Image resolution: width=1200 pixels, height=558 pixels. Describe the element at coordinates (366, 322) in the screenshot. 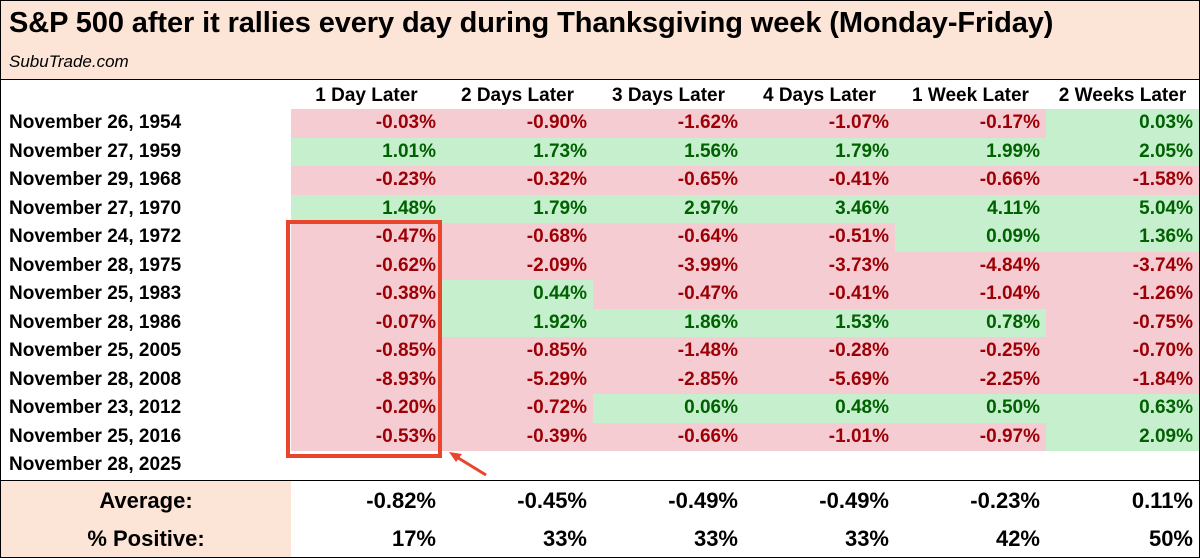

I see `table-cell: -0.07%` at that location.